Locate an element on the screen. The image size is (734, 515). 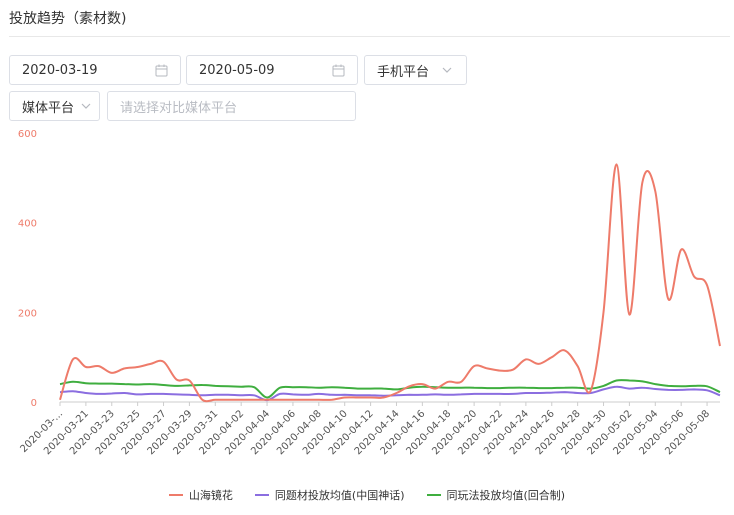
platform-value: 手机平台 is located at coordinates (403, 72).